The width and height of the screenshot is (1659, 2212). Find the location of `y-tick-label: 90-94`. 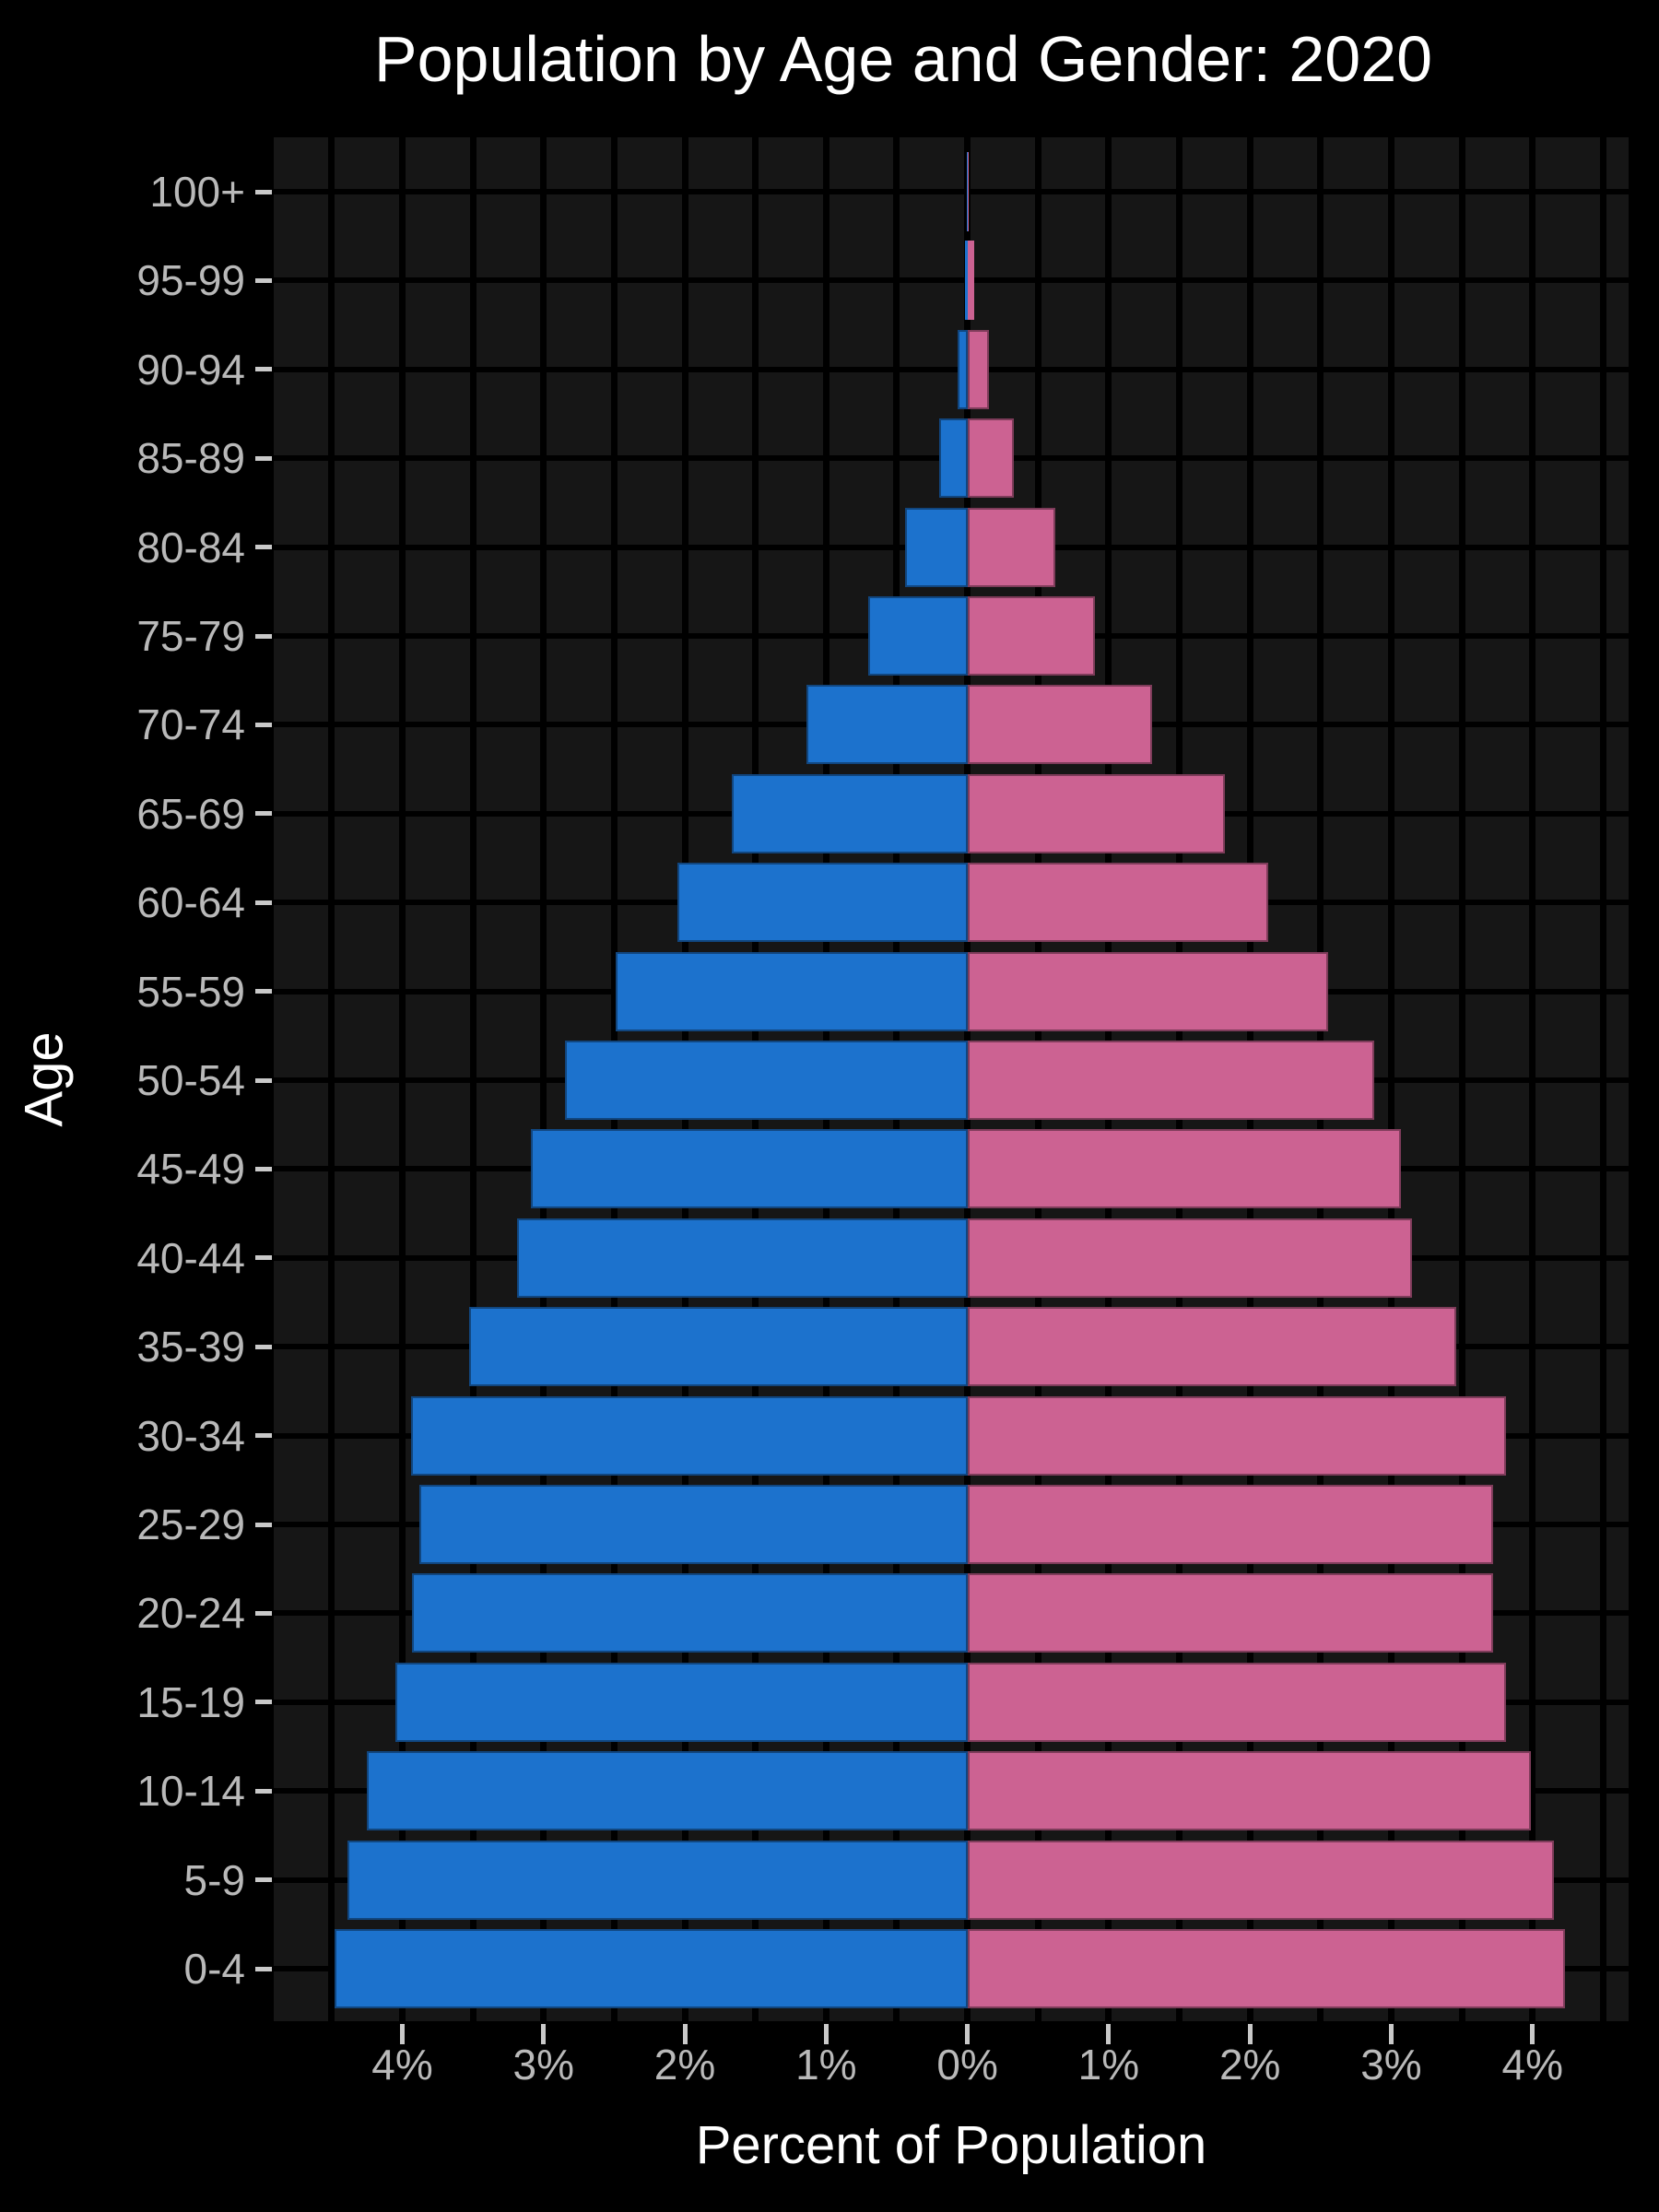

y-tick-label: 90-94 is located at coordinates (190, 369).